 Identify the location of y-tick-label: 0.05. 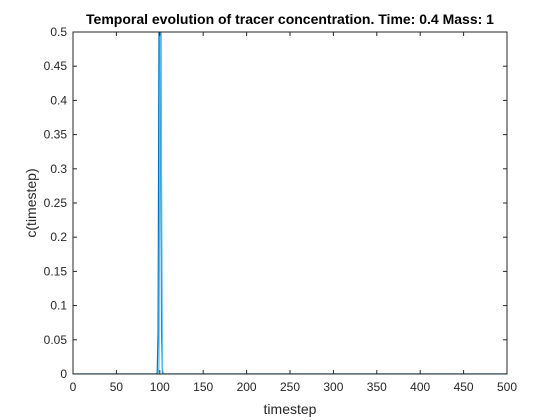
(56, 340).